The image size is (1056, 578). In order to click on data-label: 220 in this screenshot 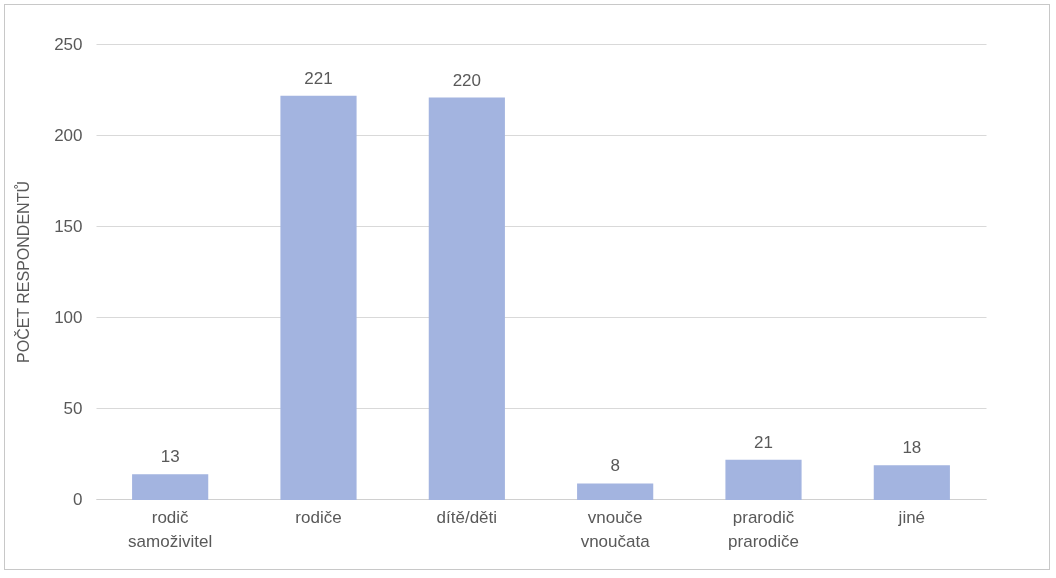, I will do `click(467, 80)`.